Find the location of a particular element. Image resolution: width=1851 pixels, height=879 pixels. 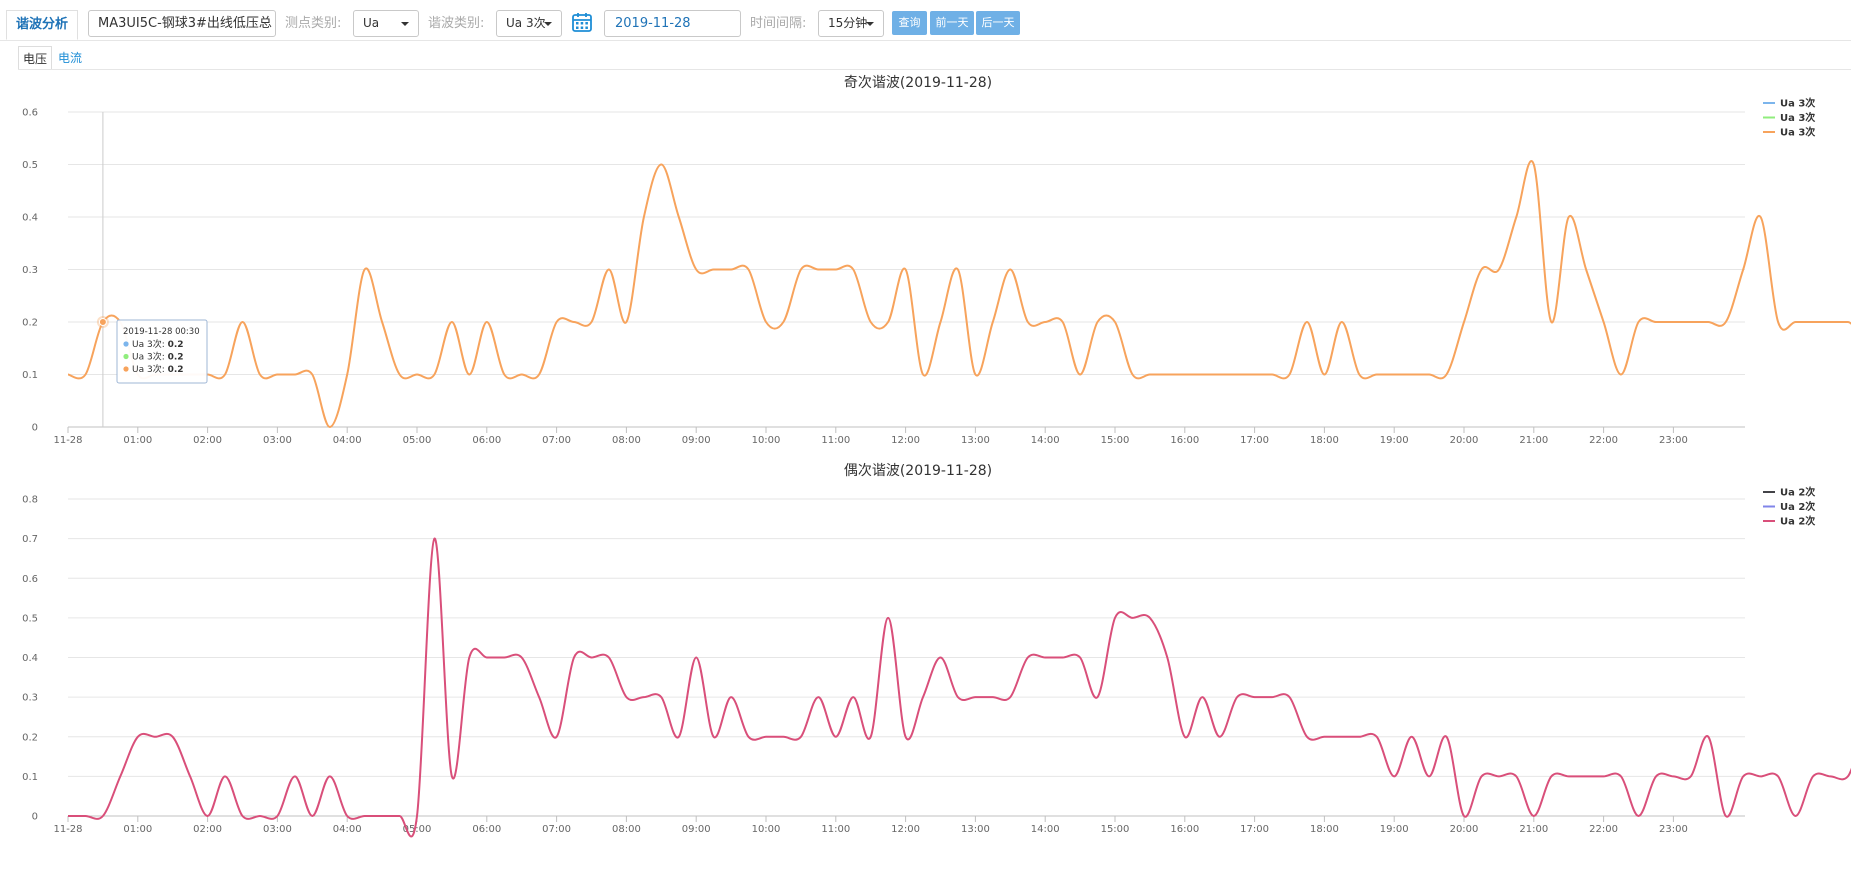

date-input: 2019-11-28 is located at coordinates (672, 23).